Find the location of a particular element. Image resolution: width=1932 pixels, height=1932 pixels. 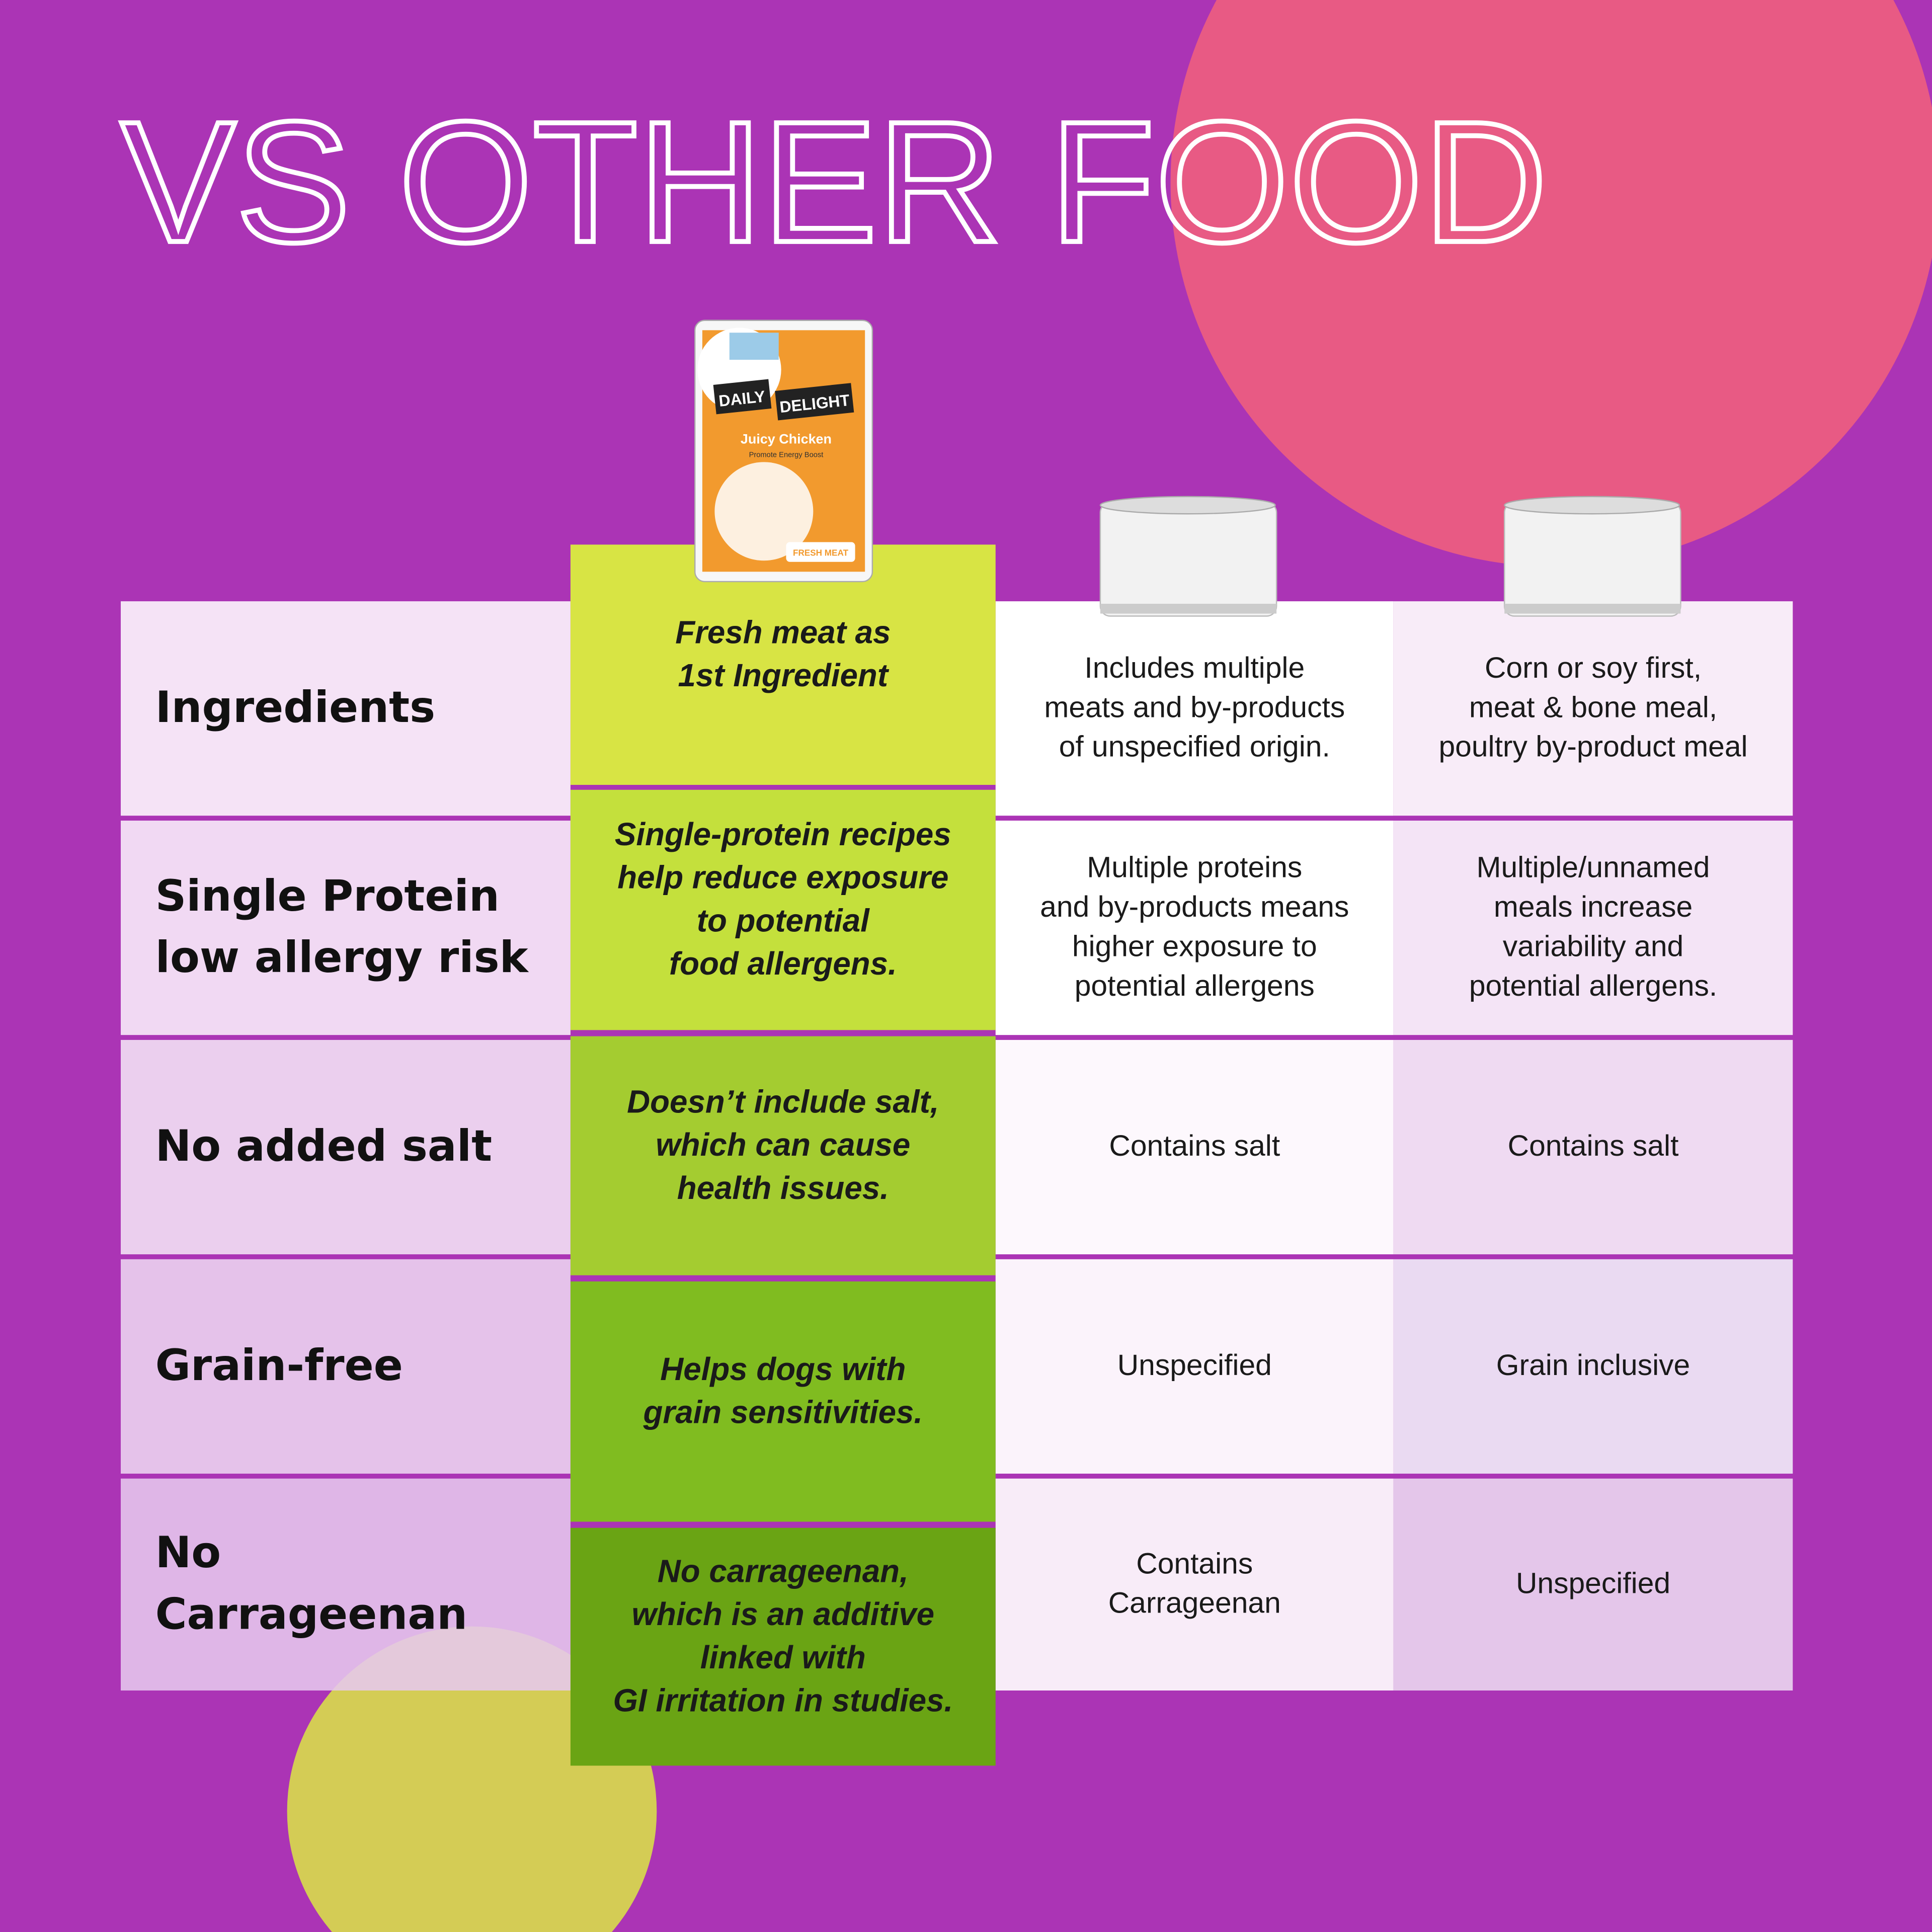

row-label: Single Protein low allergy risk is located at coordinates (346, 928).